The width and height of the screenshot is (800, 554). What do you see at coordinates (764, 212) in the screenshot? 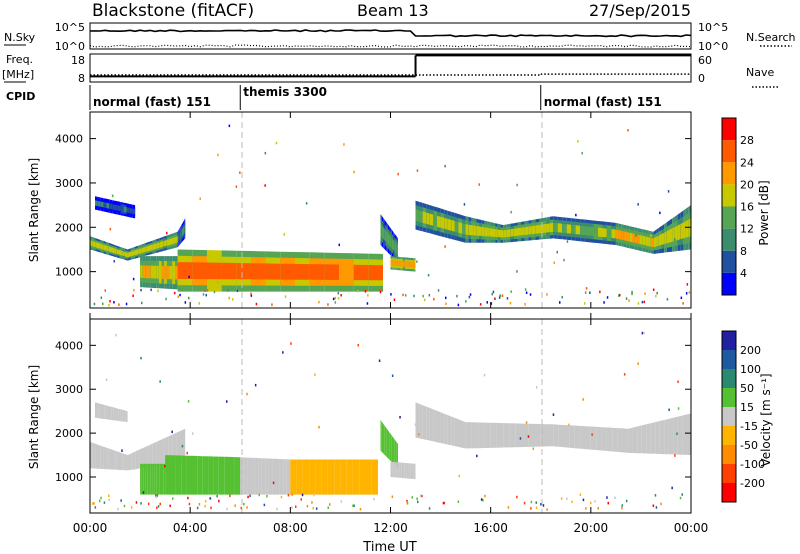
I see `power-colorbar-label: Power [dB]` at bounding box center [764, 212].